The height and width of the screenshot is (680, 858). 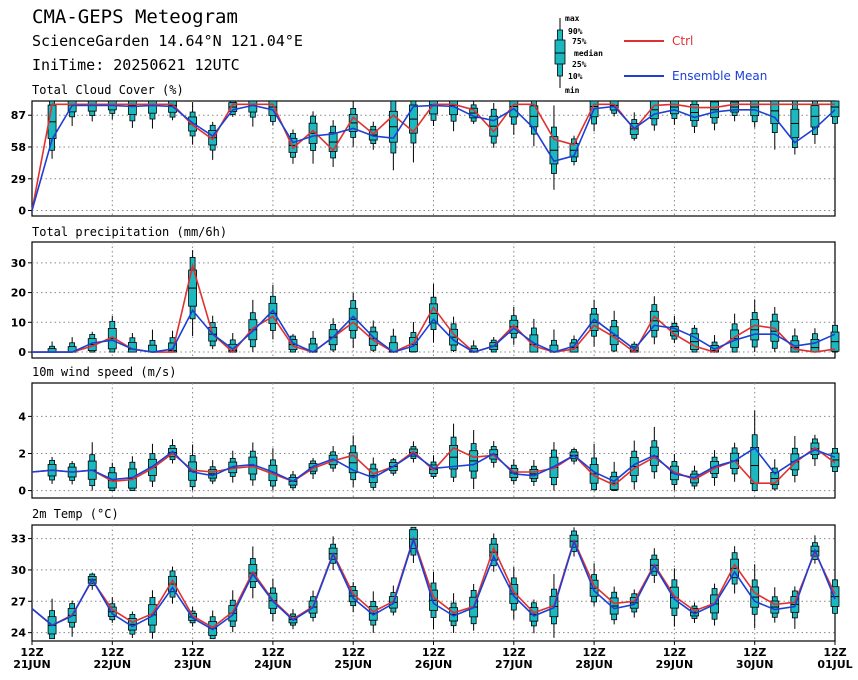 What do you see at coordinates (18, 179) in the screenshot?
I see `cloud-ytick-label: 29` at bounding box center [18, 179].